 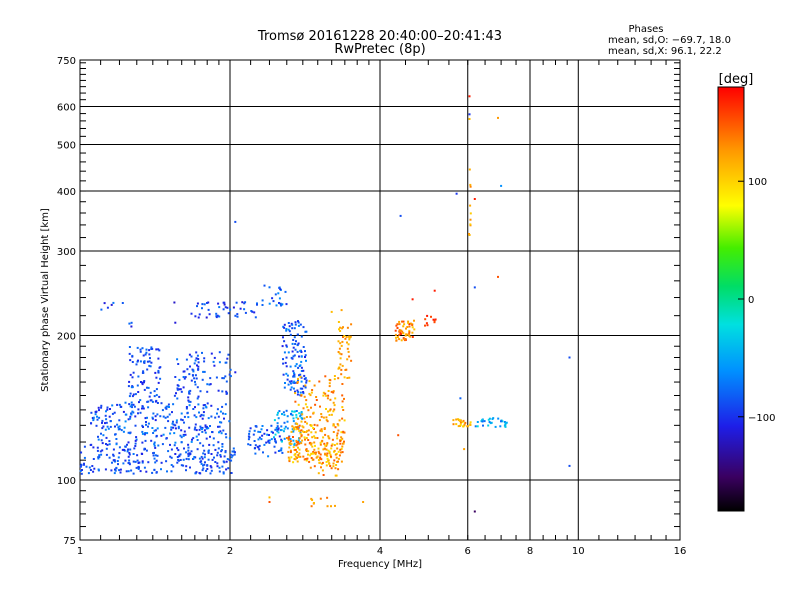 What do you see at coordinates (230, 551) in the screenshot?
I see `x-tick-label: 2` at bounding box center [230, 551].